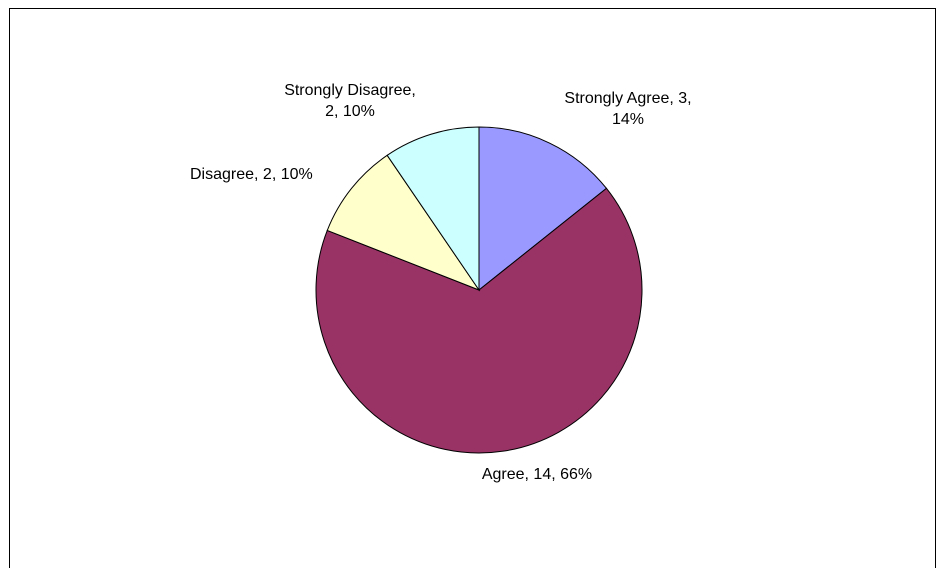  Describe the element at coordinates (628, 119) in the screenshot. I see `data-label-line: 14%` at that location.